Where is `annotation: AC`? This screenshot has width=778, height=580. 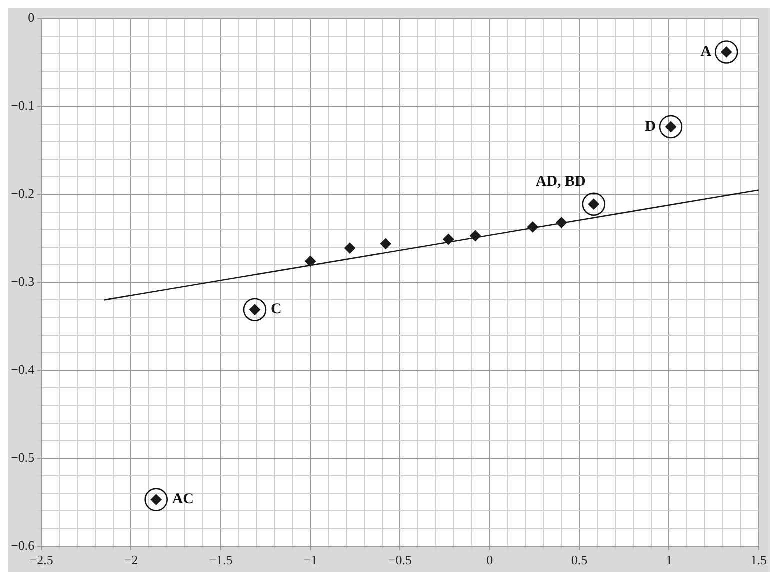 annotation: AC is located at coordinates (183, 500).